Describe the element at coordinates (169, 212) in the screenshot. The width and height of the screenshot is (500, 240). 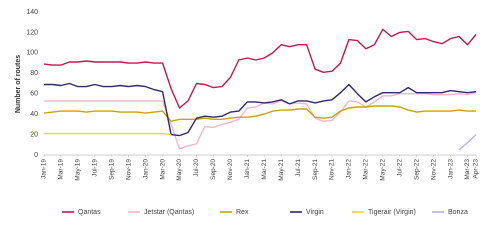
I see `legend-label: Jetstar (Qantas)` at that location.